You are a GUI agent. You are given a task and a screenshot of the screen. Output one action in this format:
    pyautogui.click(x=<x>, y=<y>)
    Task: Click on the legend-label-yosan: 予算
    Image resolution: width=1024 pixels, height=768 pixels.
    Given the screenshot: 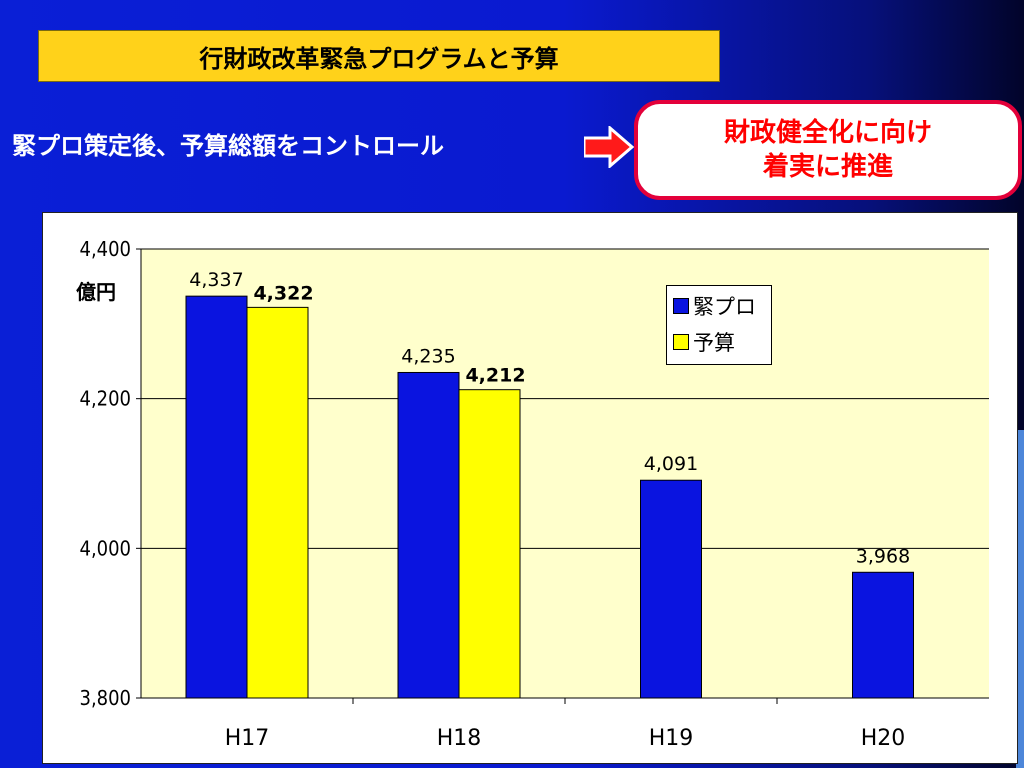 What is the action you would take?
    pyautogui.click(x=714, y=343)
    